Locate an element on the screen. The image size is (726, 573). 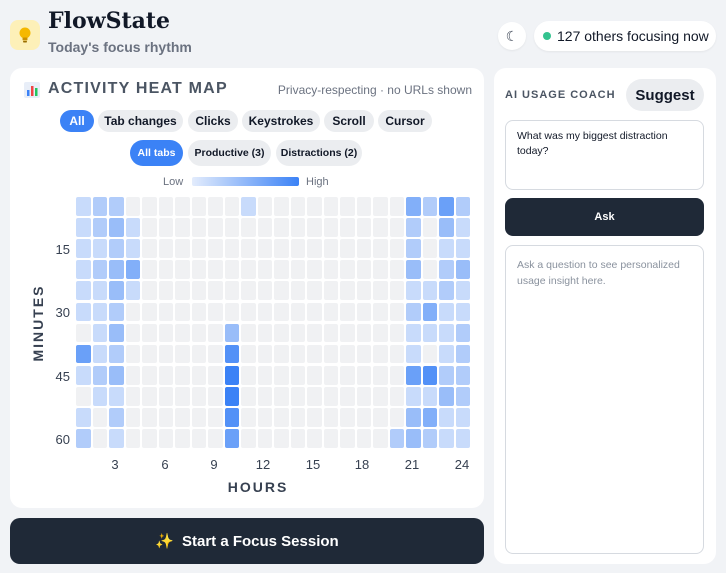
moon-icon: ☾ is located at coordinates (512, 35).